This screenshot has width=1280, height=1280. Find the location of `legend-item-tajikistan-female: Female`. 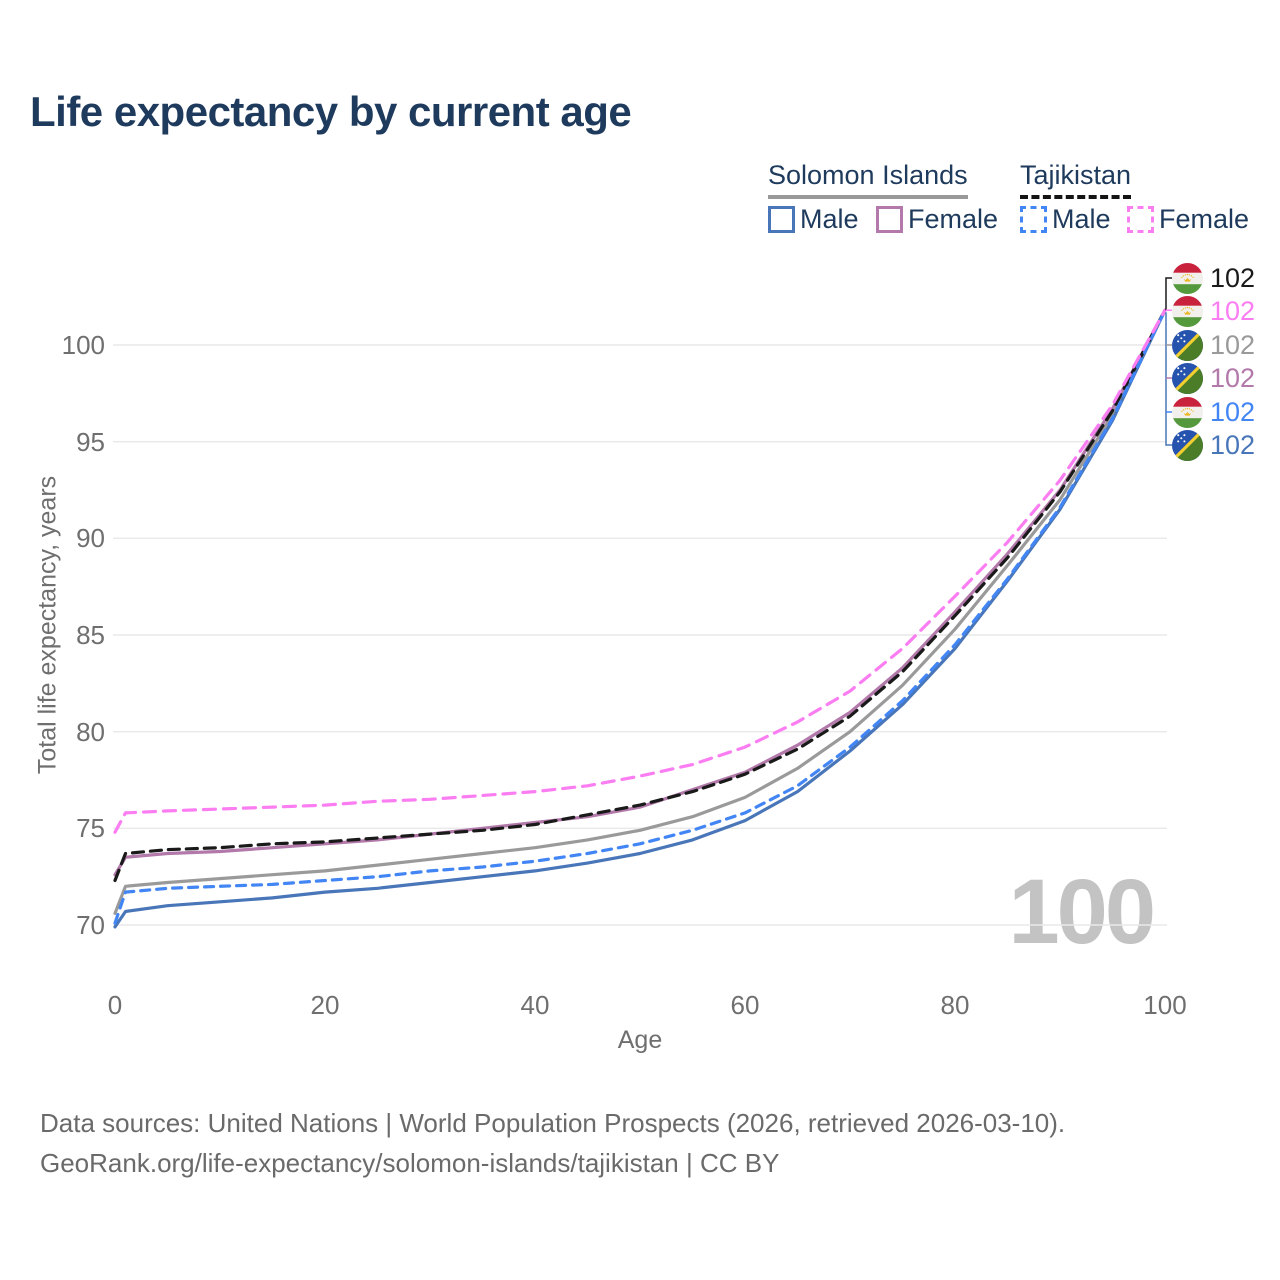

legend-item-tajikistan-female: Female is located at coordinates (1188, 219).